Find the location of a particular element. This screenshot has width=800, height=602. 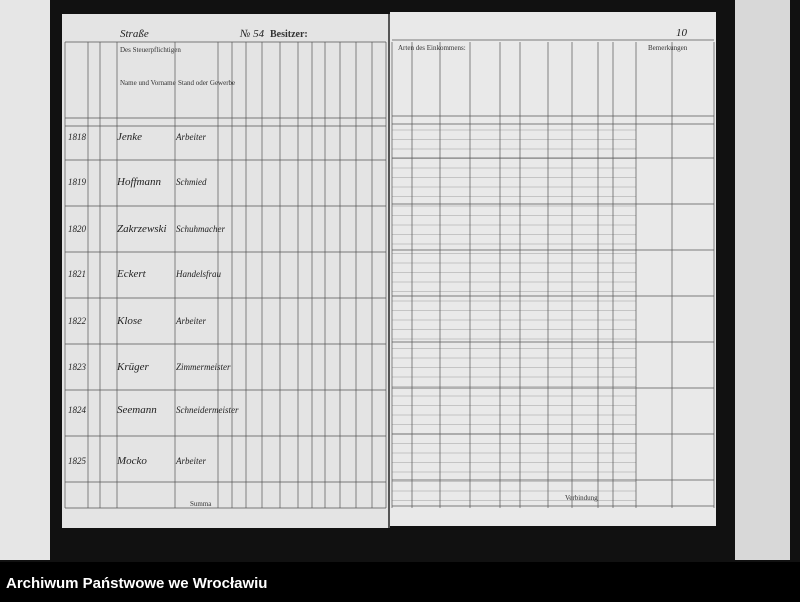

row-number: 1818 is located at coordinates (77, 137).